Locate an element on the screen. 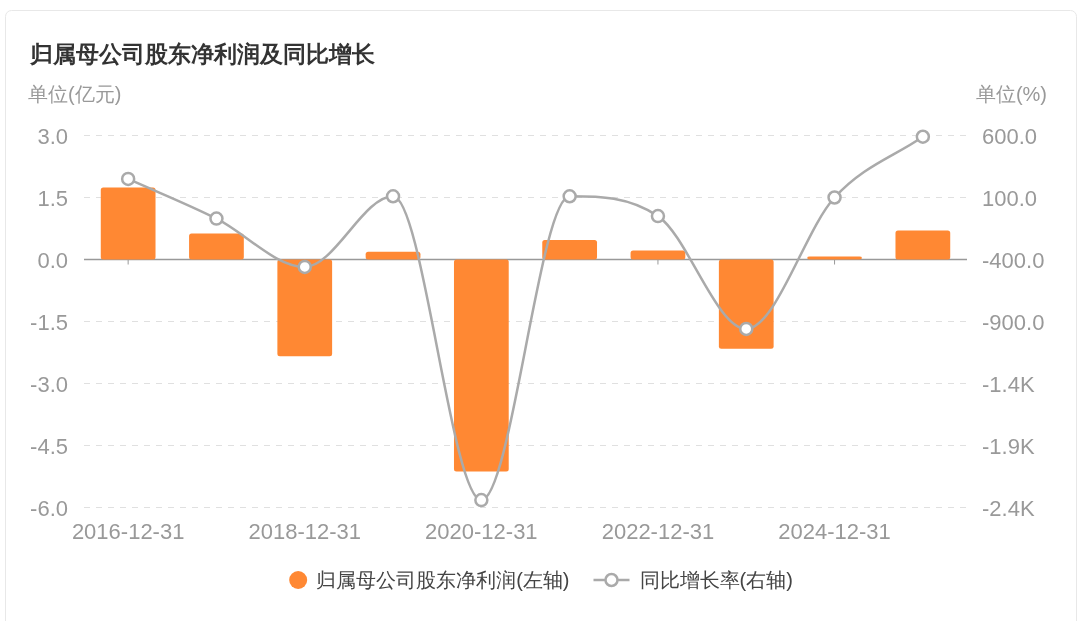 The width and height of the screenshot is (1082, 621). y-tick-label: -4.5 is located at coordinates (49, 446).